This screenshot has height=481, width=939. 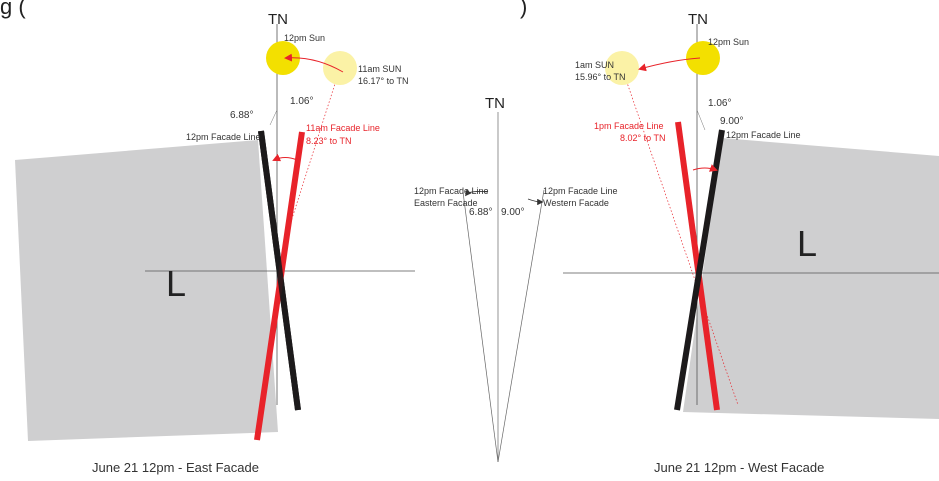 What do you see at coordinates (175, 467) in the screenshot?
I see `panel-caption: June 21 12pm - East Facade` at bounding box center [175, 467].